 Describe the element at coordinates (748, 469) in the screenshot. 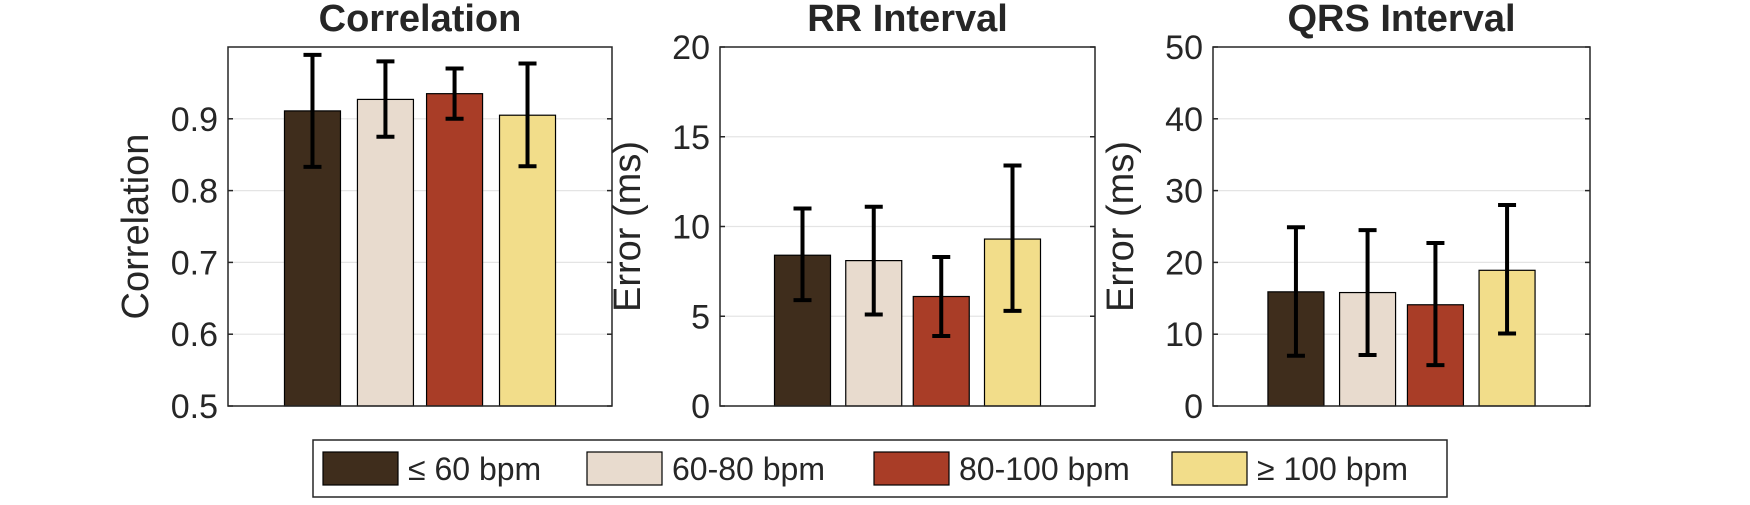

I see `legend-label-2: 60-80 bpm` at that location.